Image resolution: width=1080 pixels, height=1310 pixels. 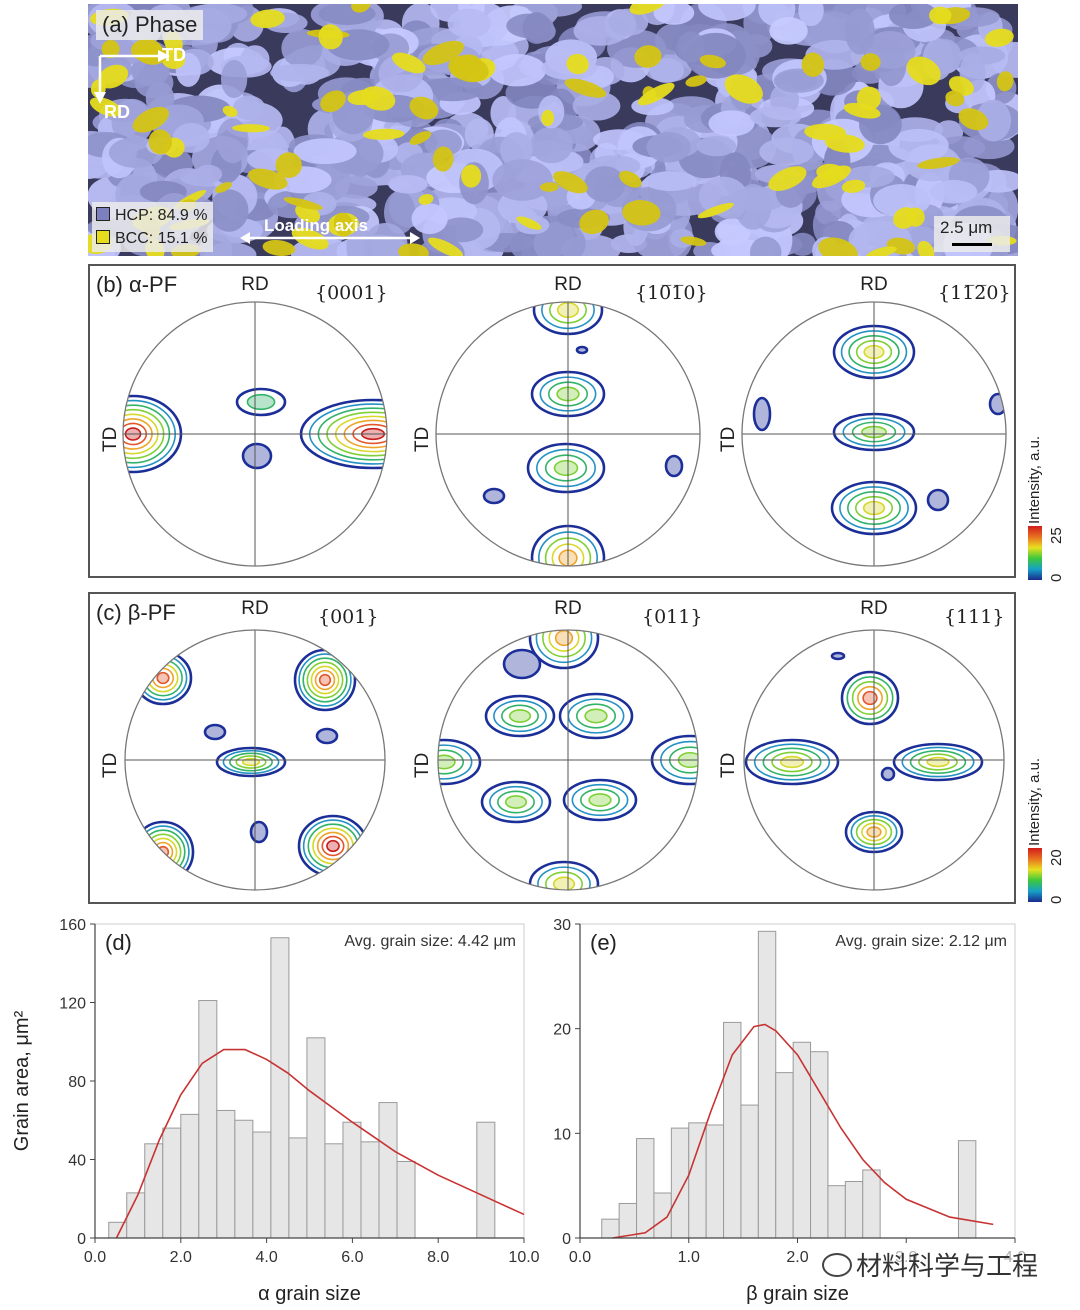 What do you see at coordinates (966, 227) in the screenshot?
I see `scale-bar-label: 2.5 μm` at bounding box center [966, 227].